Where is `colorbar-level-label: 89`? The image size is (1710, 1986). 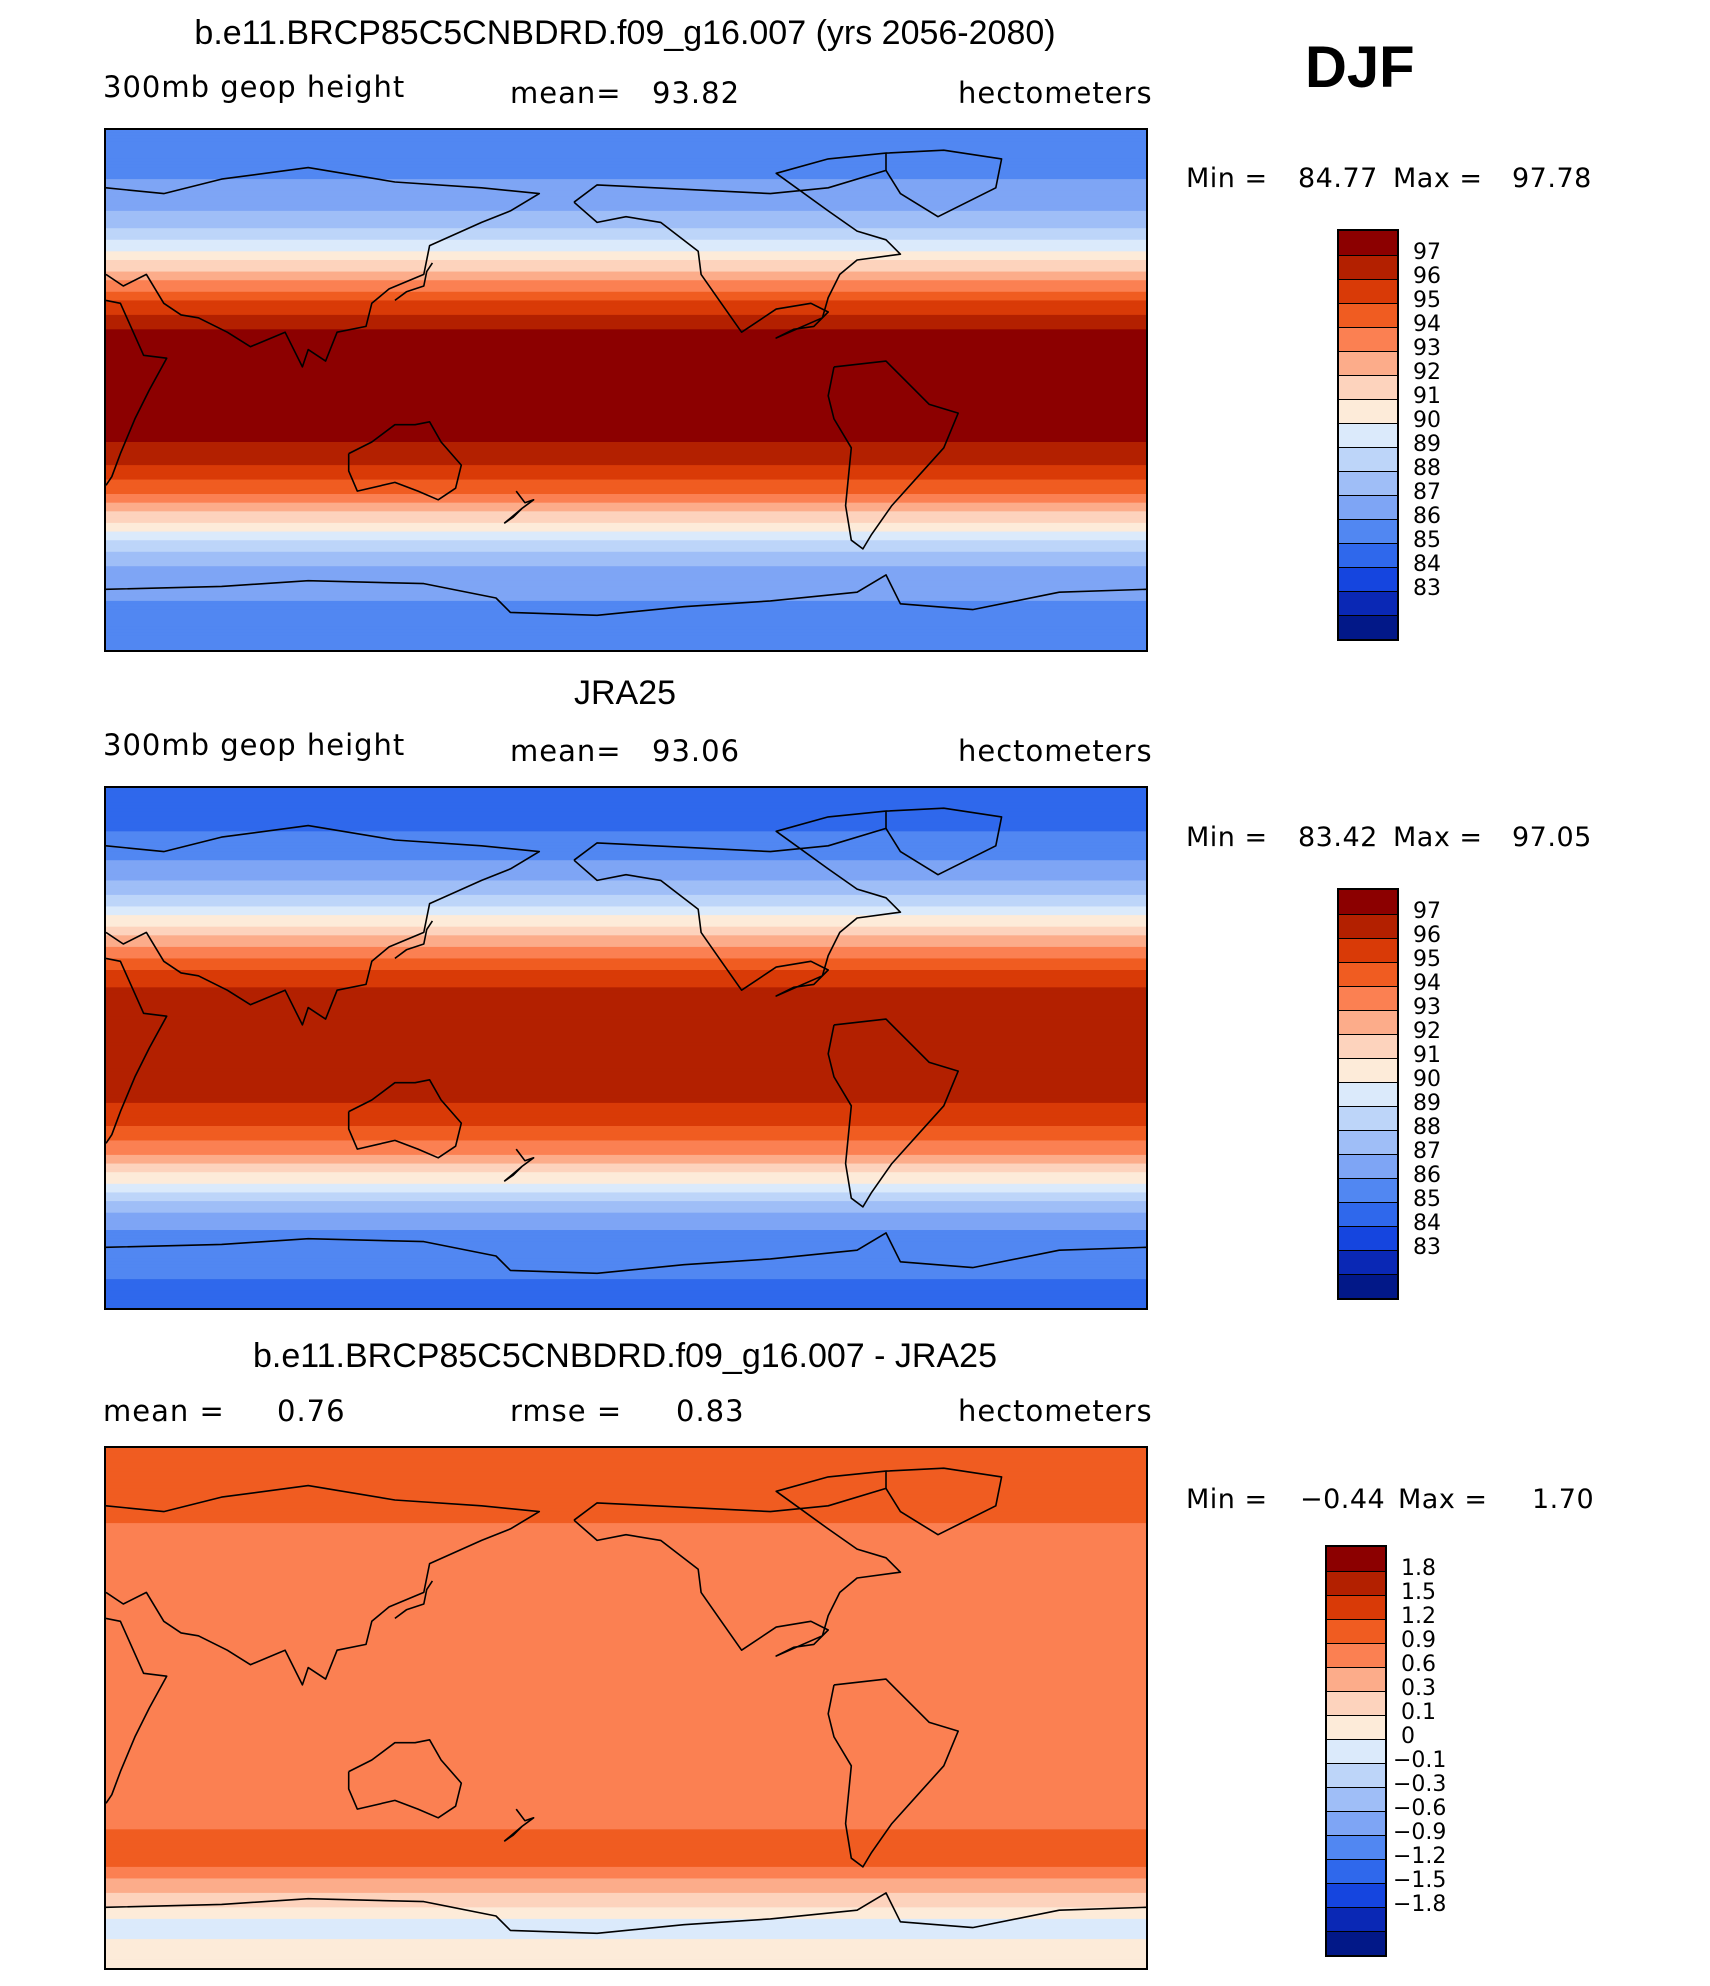
colorbar-level-label: 89 is located at coordinates (1427, 1103).